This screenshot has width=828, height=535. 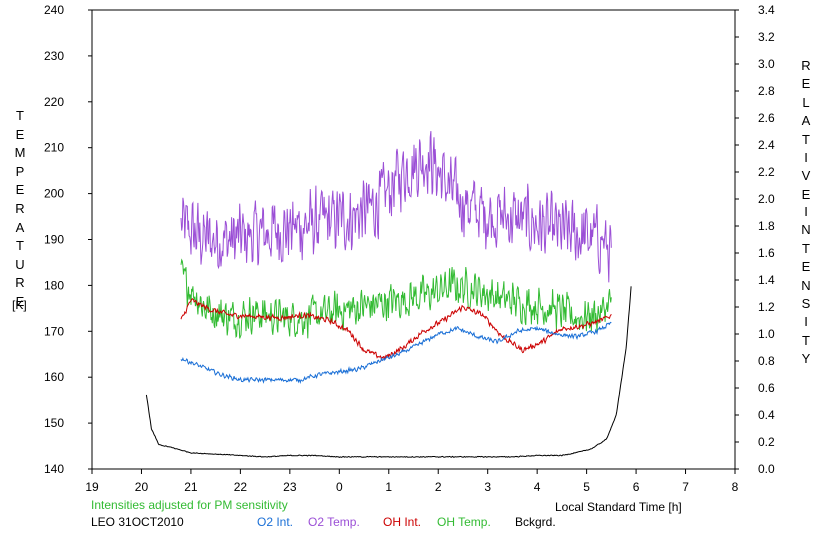 I want to click on x-tick-label: 20, so click(x=142, y=487).